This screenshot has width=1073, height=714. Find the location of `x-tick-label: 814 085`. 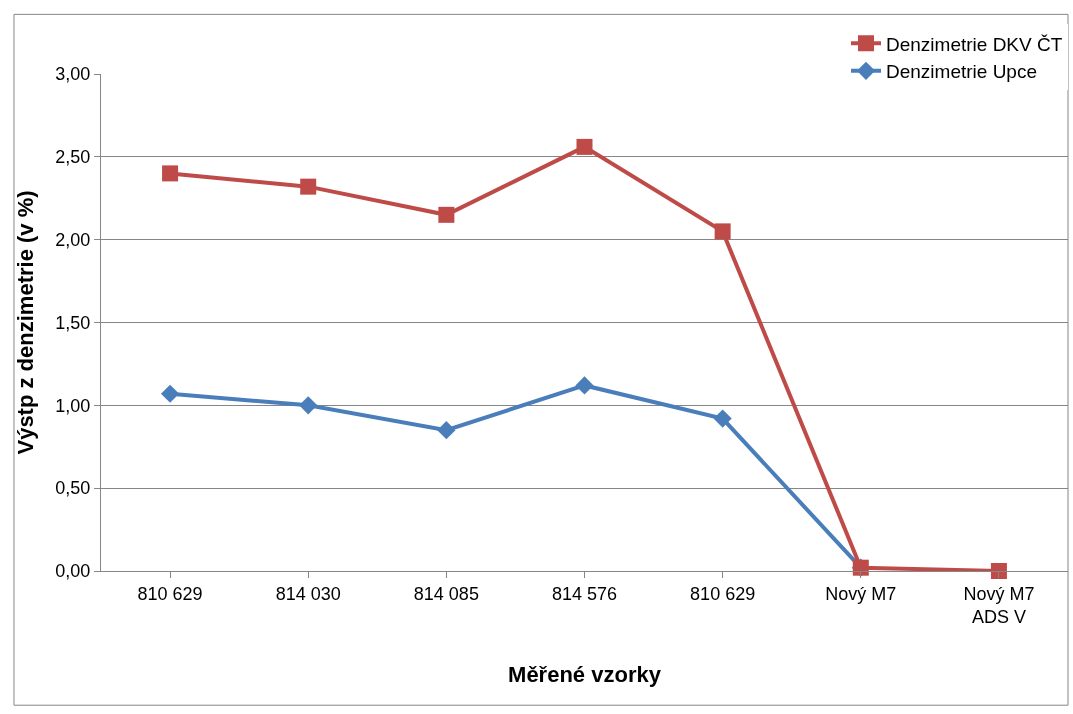

x-tick-label: 814 085 is located at coordinates (446, 593).